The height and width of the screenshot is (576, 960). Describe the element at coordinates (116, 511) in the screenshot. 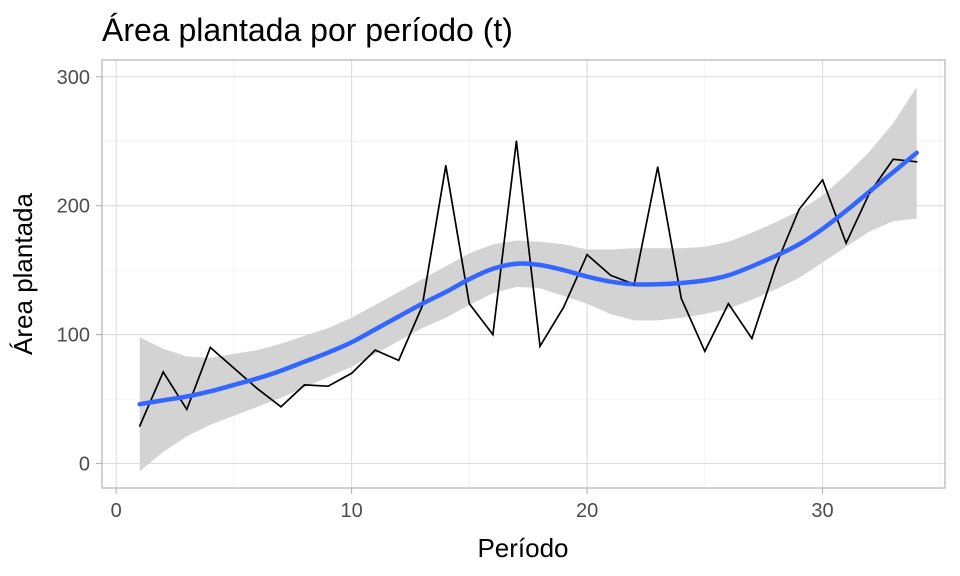

I see `x-tick-label: 0` at that location.